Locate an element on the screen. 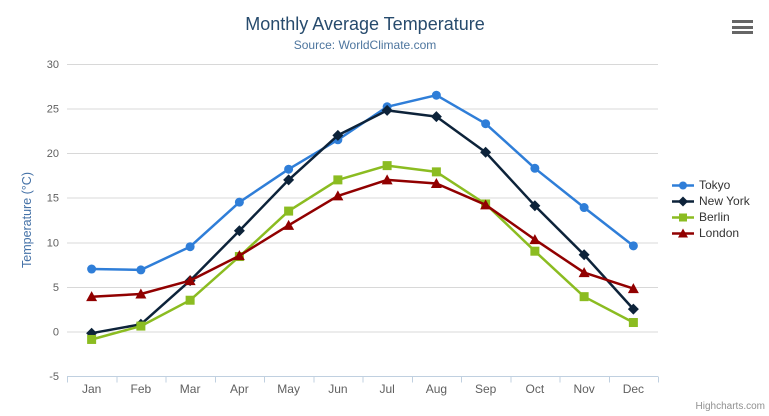  chart-title: Monthly Average Temperature is located at coordinates (365, 24).